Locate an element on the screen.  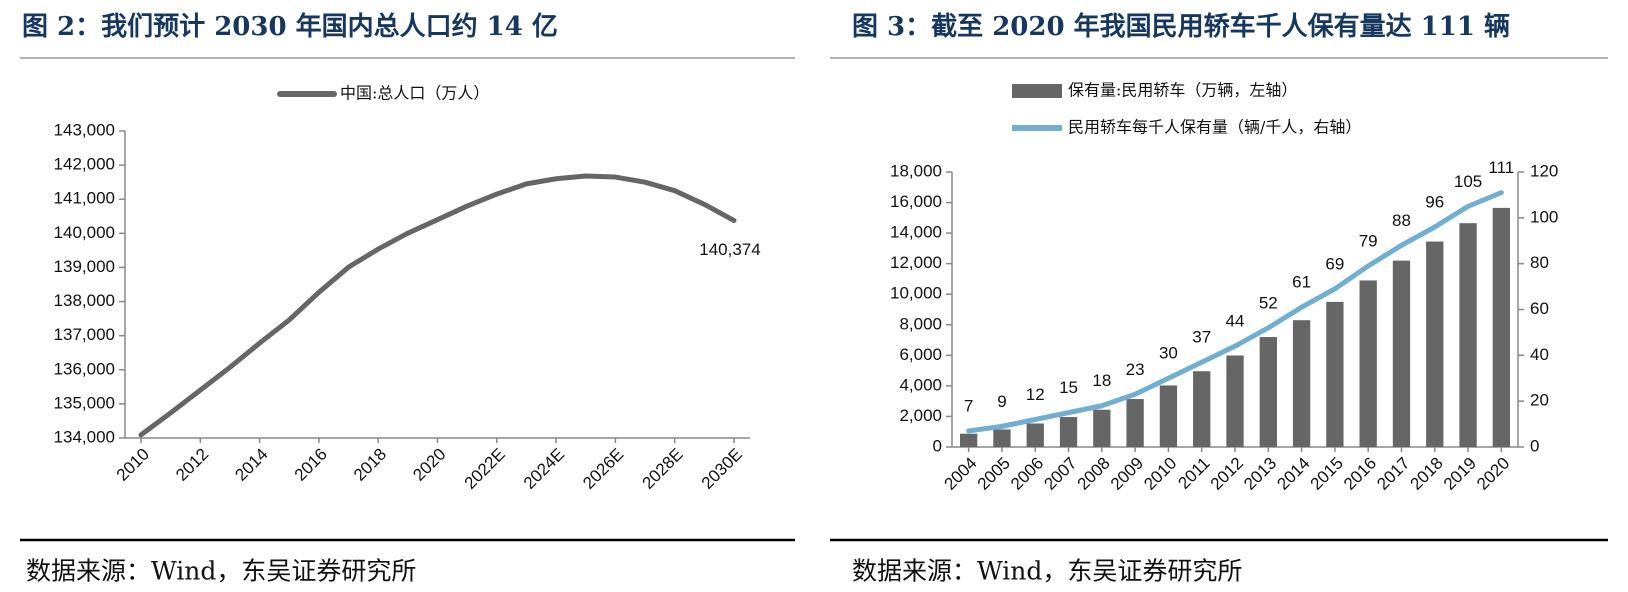
y-tick-label: 4,000 is located at coordinates (920, 384).